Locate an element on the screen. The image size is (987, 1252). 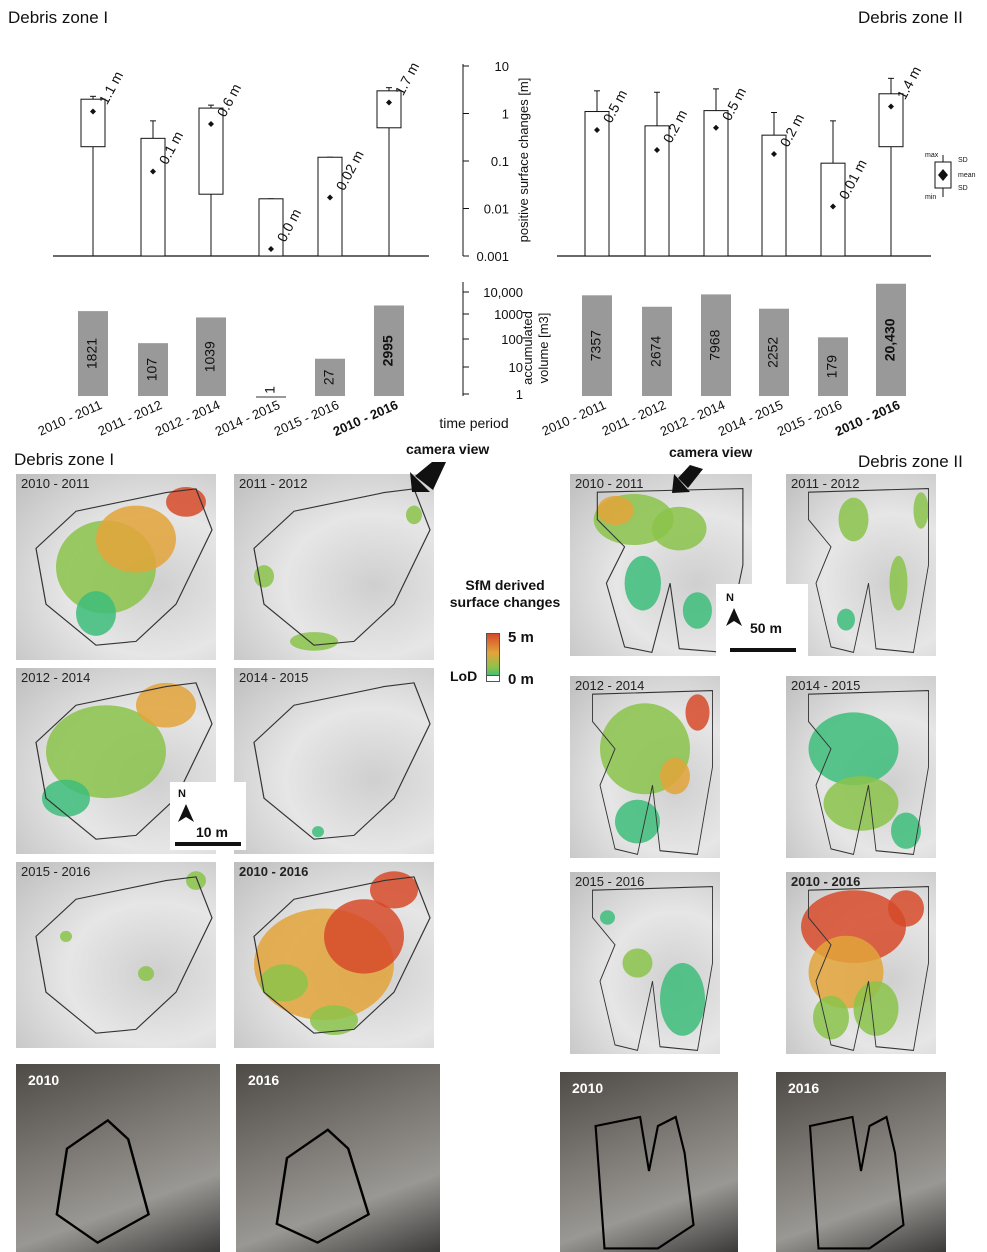
map-zone2-2010-2011-label: 2010 - 2011 is located at coordinates (609, 483).